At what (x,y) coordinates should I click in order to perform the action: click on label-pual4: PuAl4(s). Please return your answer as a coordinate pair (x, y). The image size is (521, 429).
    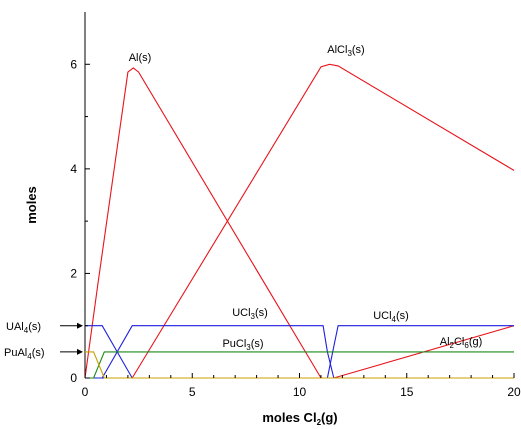
    Looking at the image, I should click on (24, 354).